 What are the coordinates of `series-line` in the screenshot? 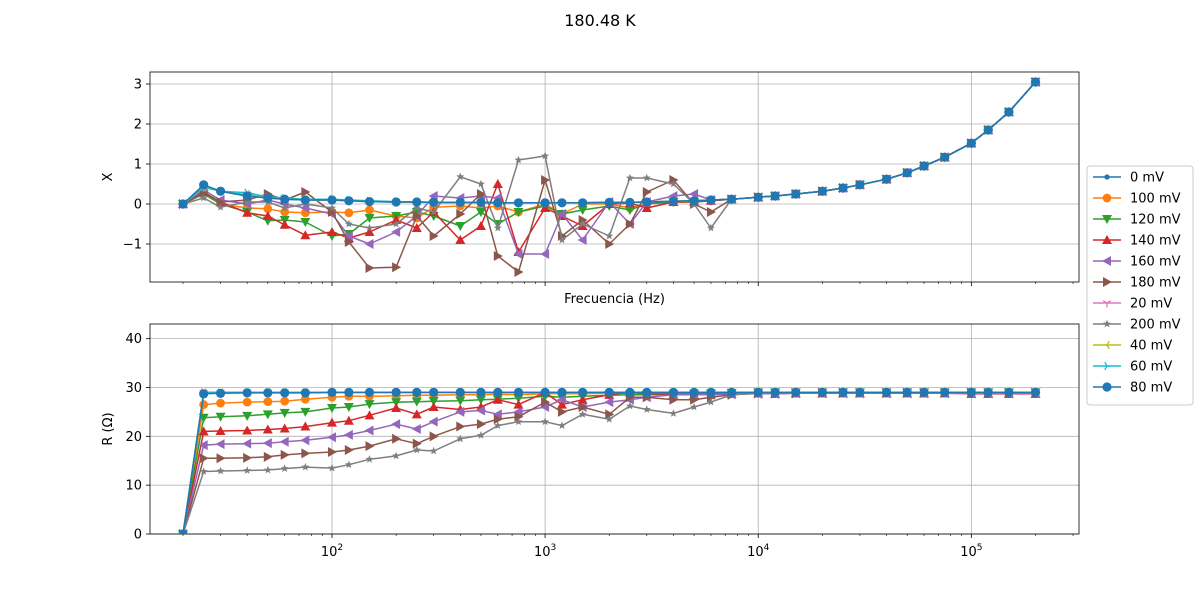 It's located at (609, 143).